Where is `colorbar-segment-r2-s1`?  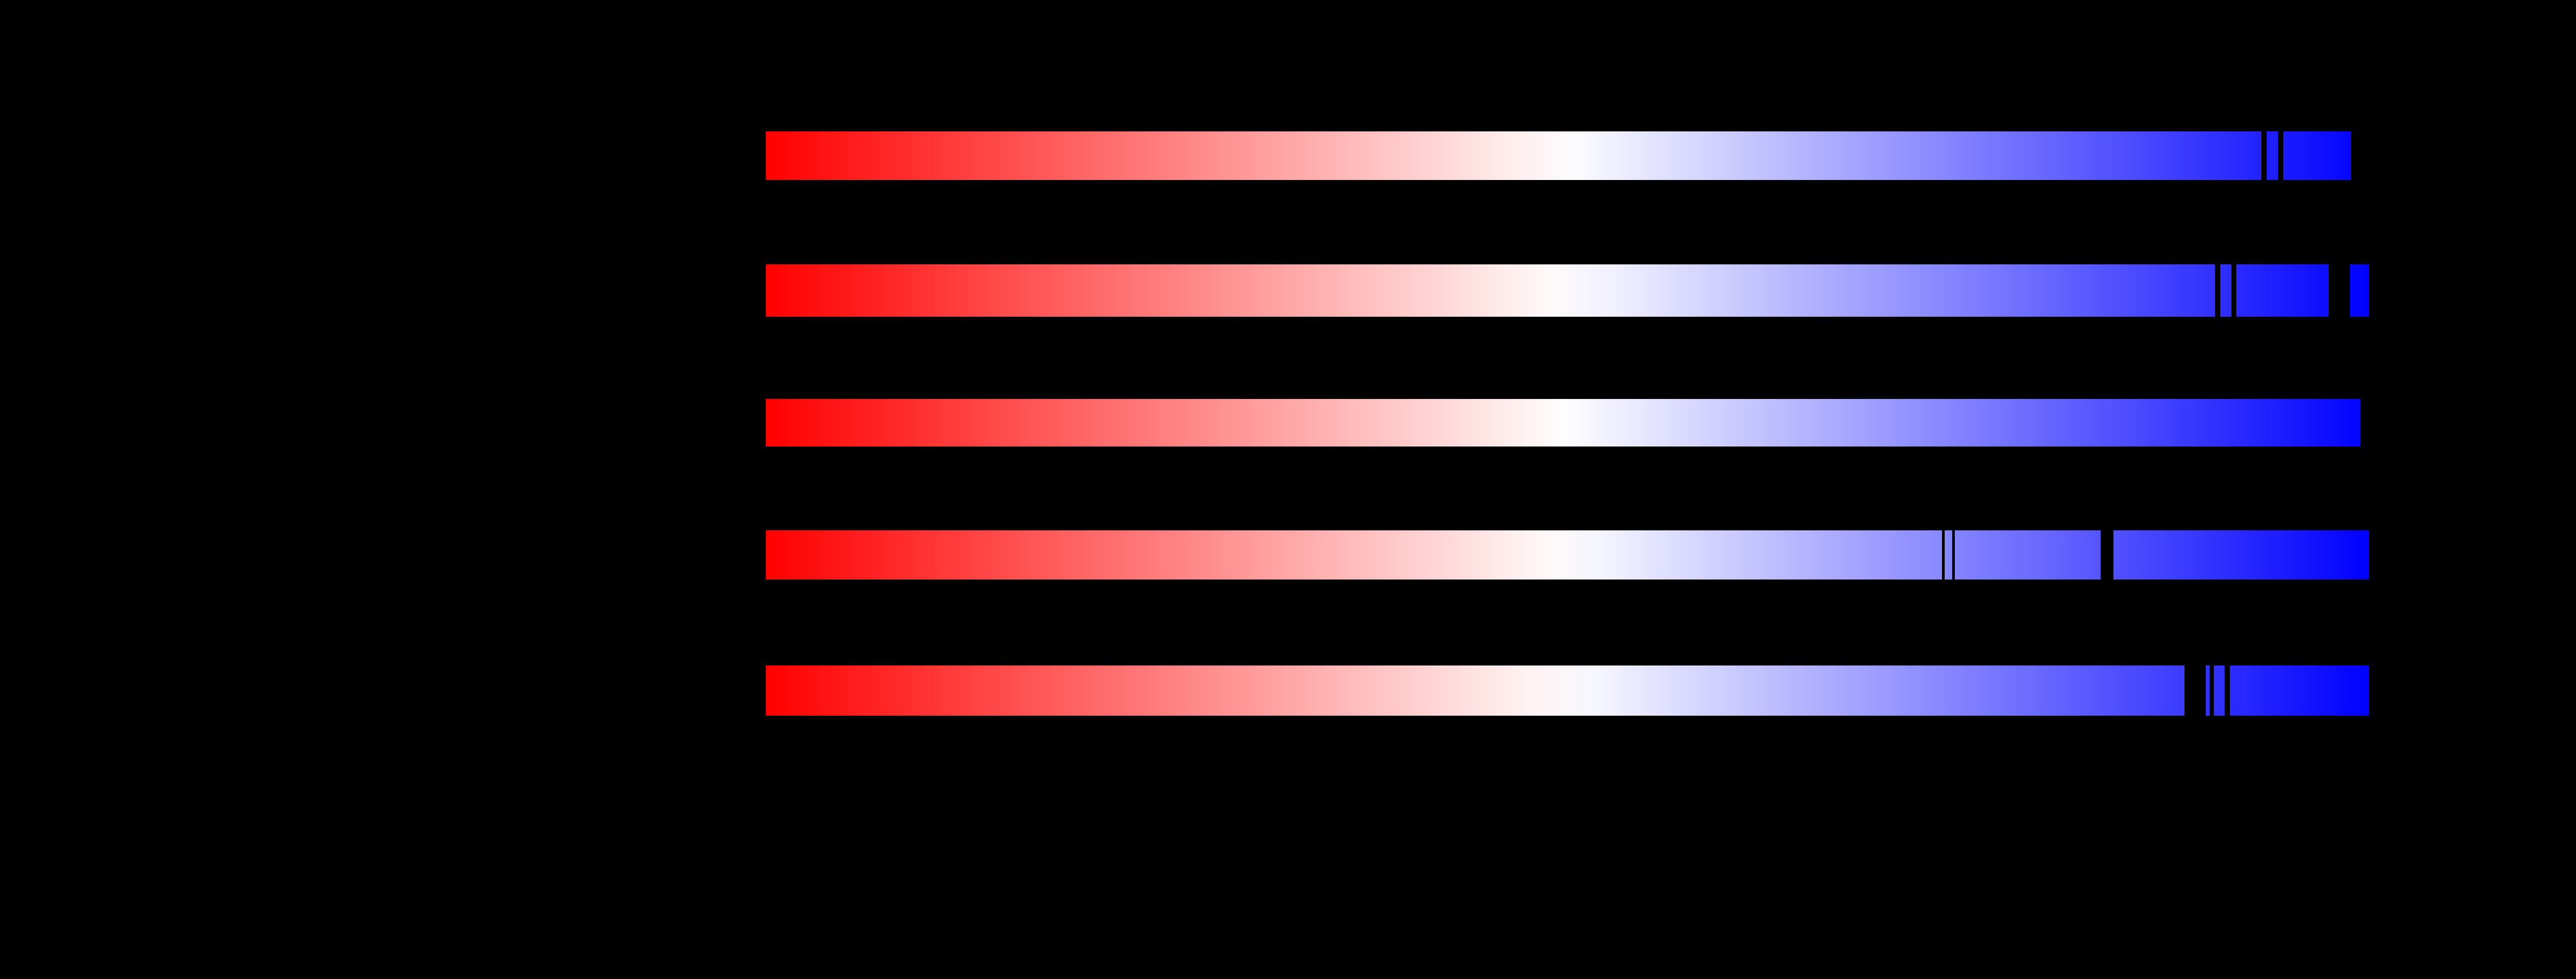 colorbar-segment-r2-s1 is located at coordinates (1490, 290).